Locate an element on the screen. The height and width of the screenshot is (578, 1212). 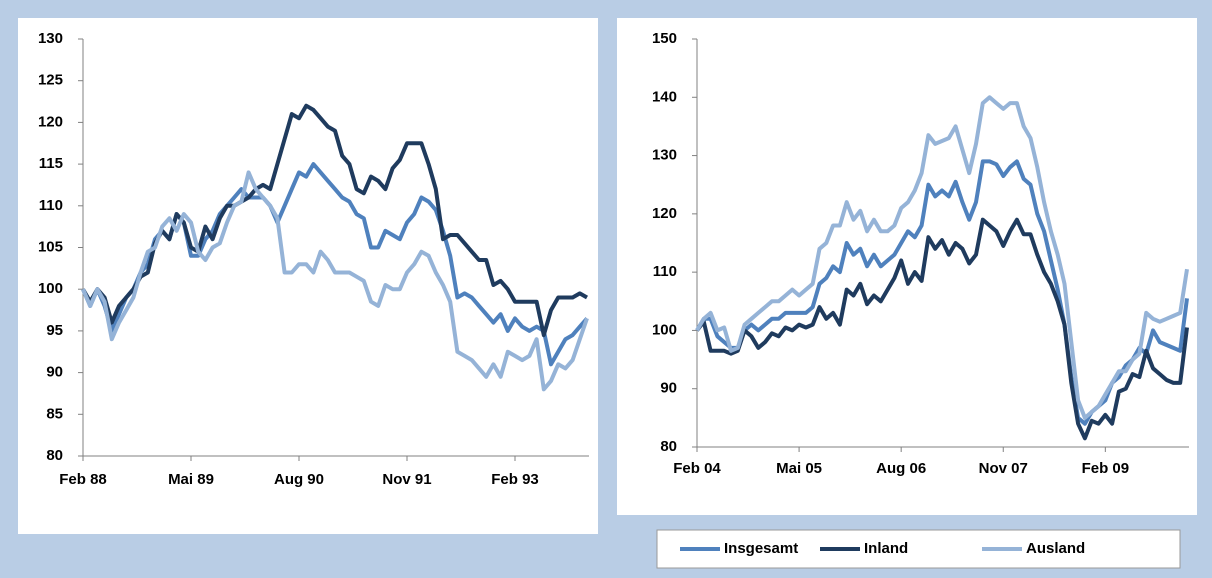
x-tick-label: Aug 90 is located at coordinates (299, 479).